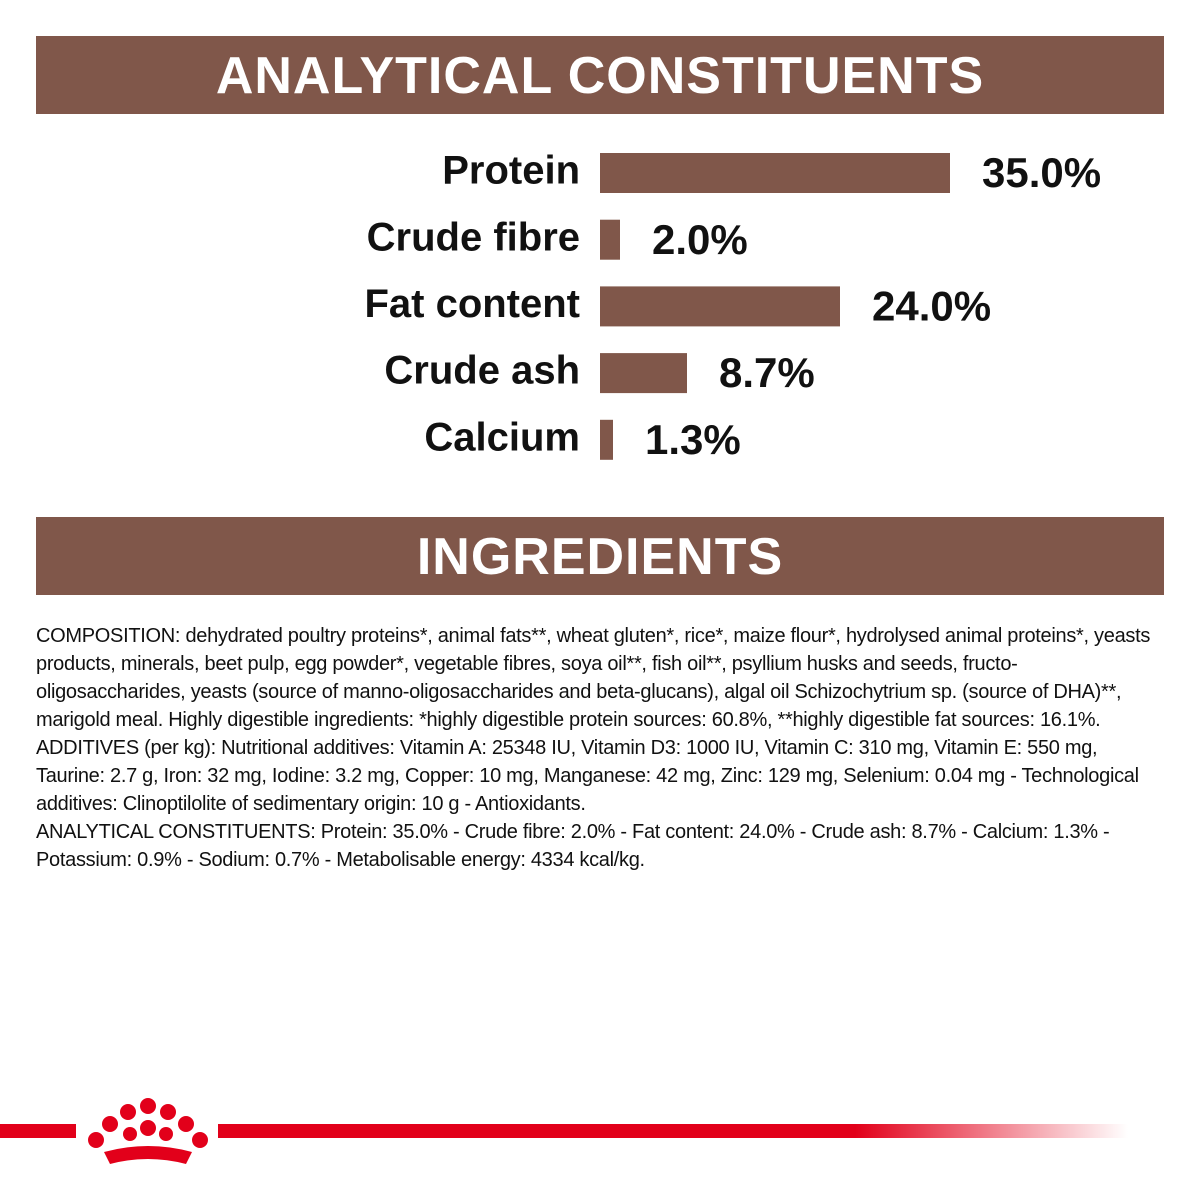 The width and height of the screenshot is (1200, 1200). Describe the element at coordinates (472, 304) in the screenshot. I see `category-label: Fat content` at that location.